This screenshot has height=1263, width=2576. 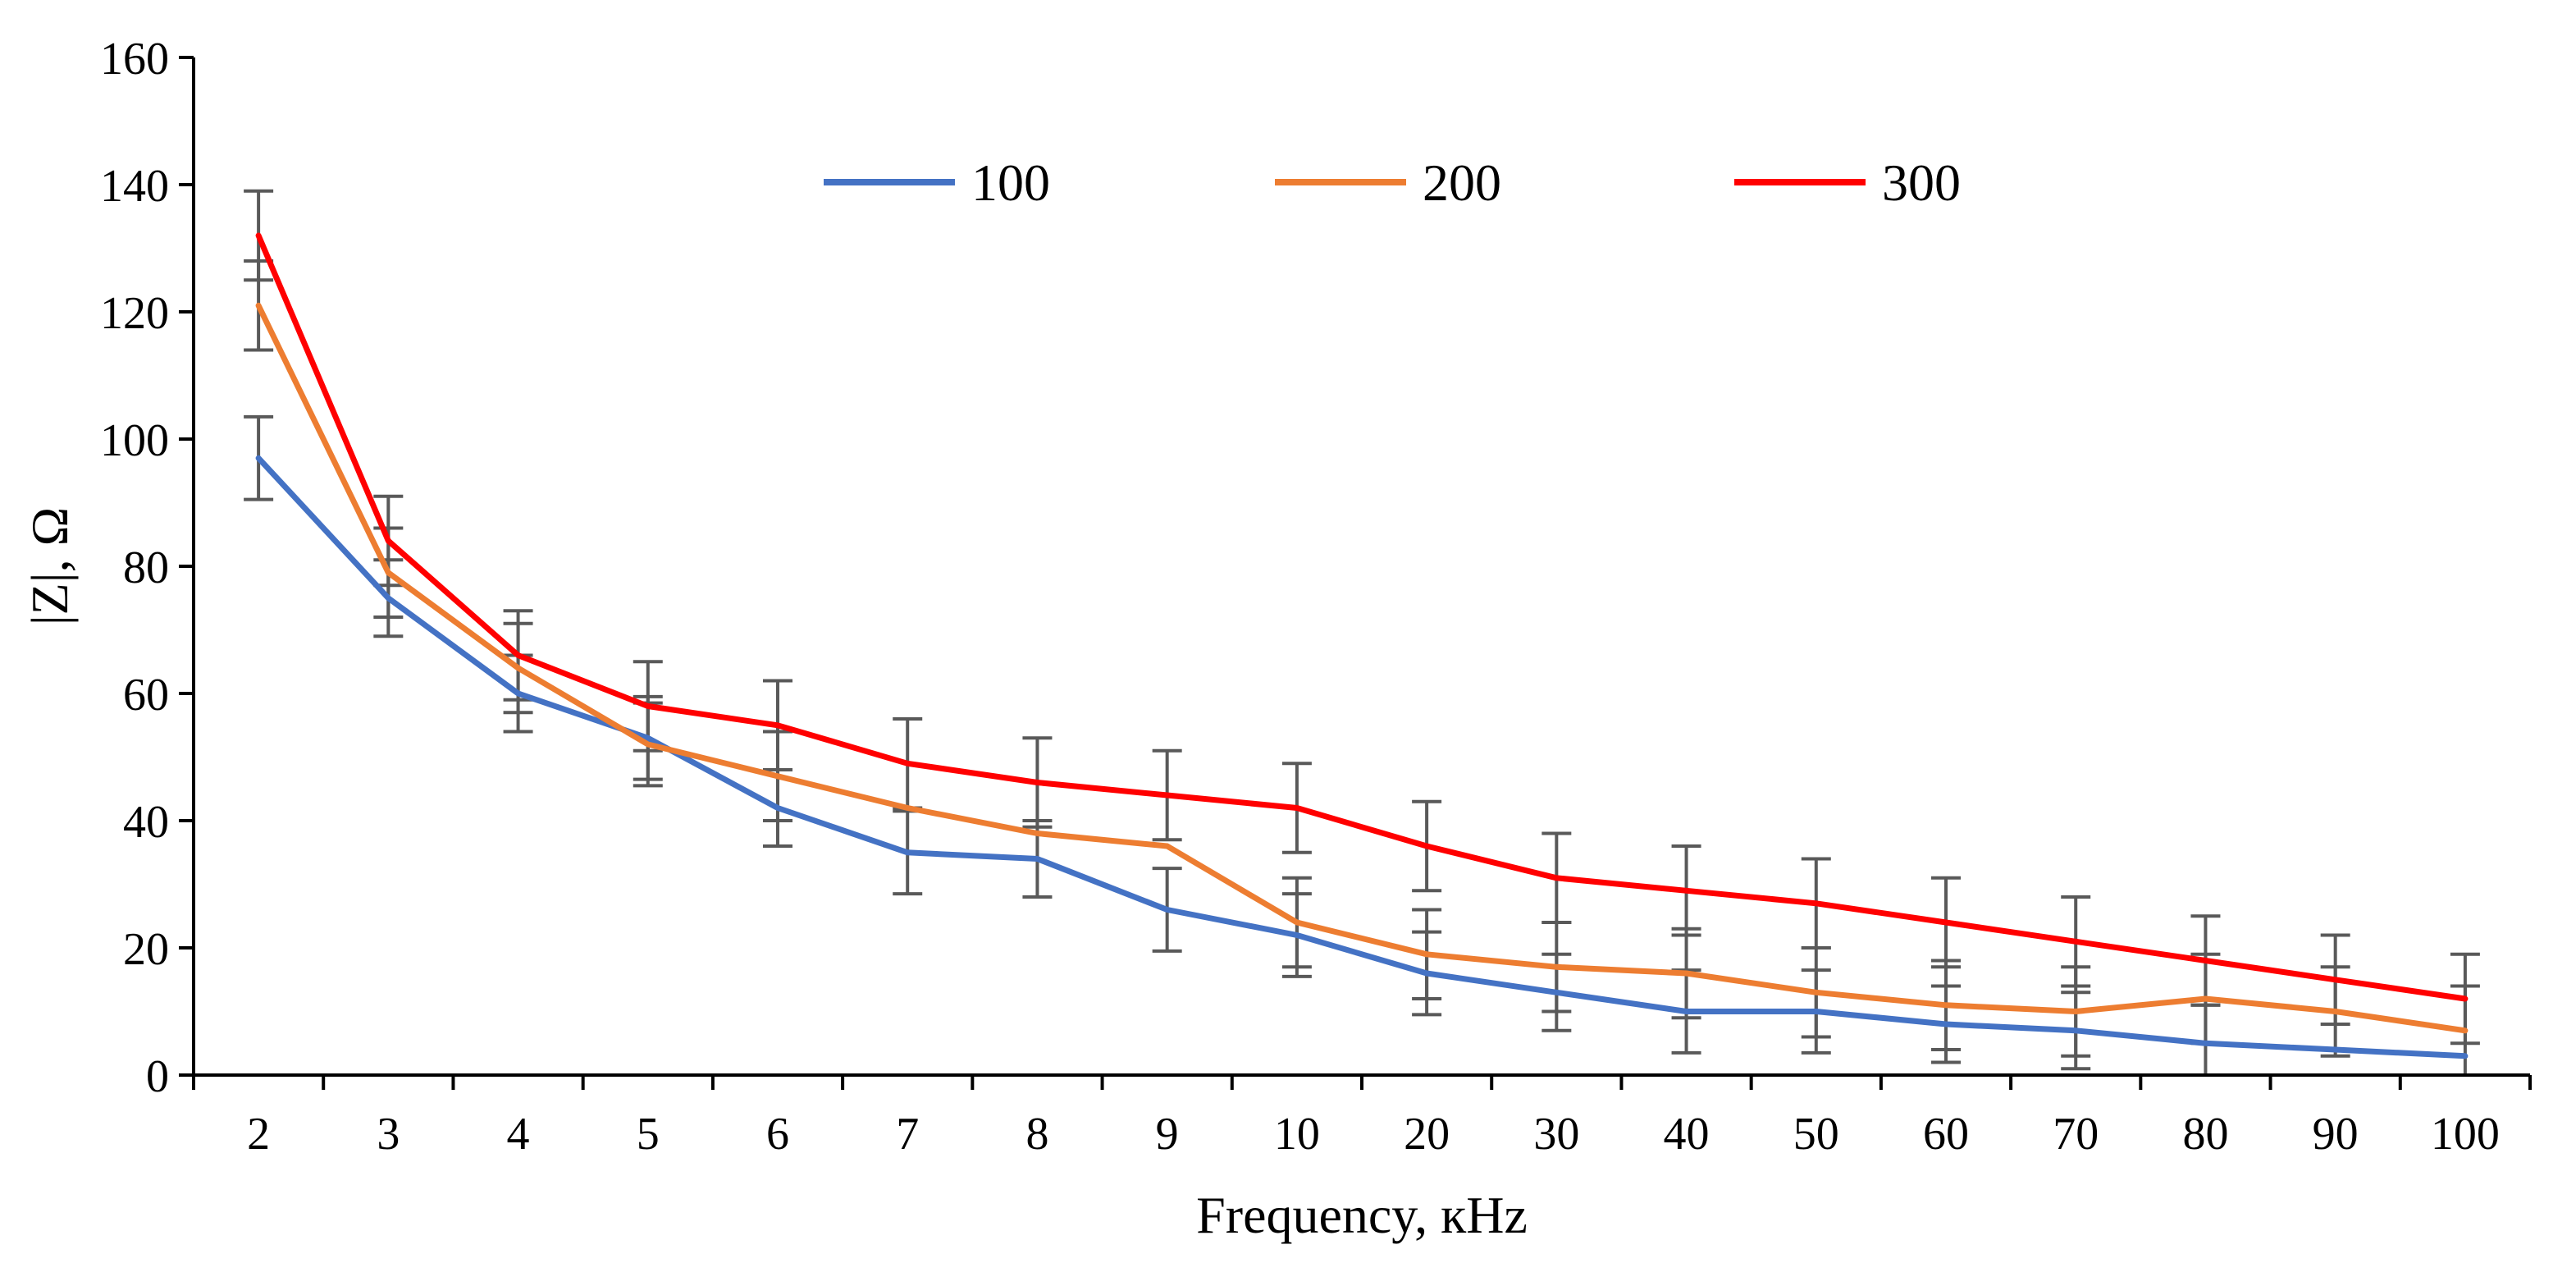 What do you see at coordinates (778, 1134) in the screenshot?
I see `x-tick-label: 6` at bounding box center [778, 1134].